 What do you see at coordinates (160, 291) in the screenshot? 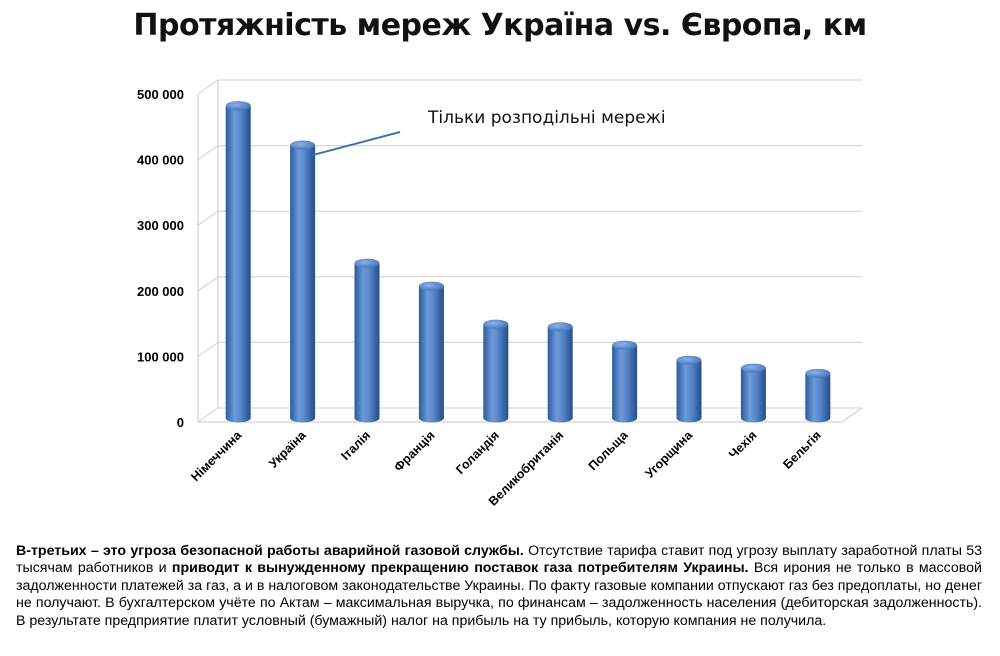
I see `y-tick-label: 200 000` at bounding box center [160, 291].